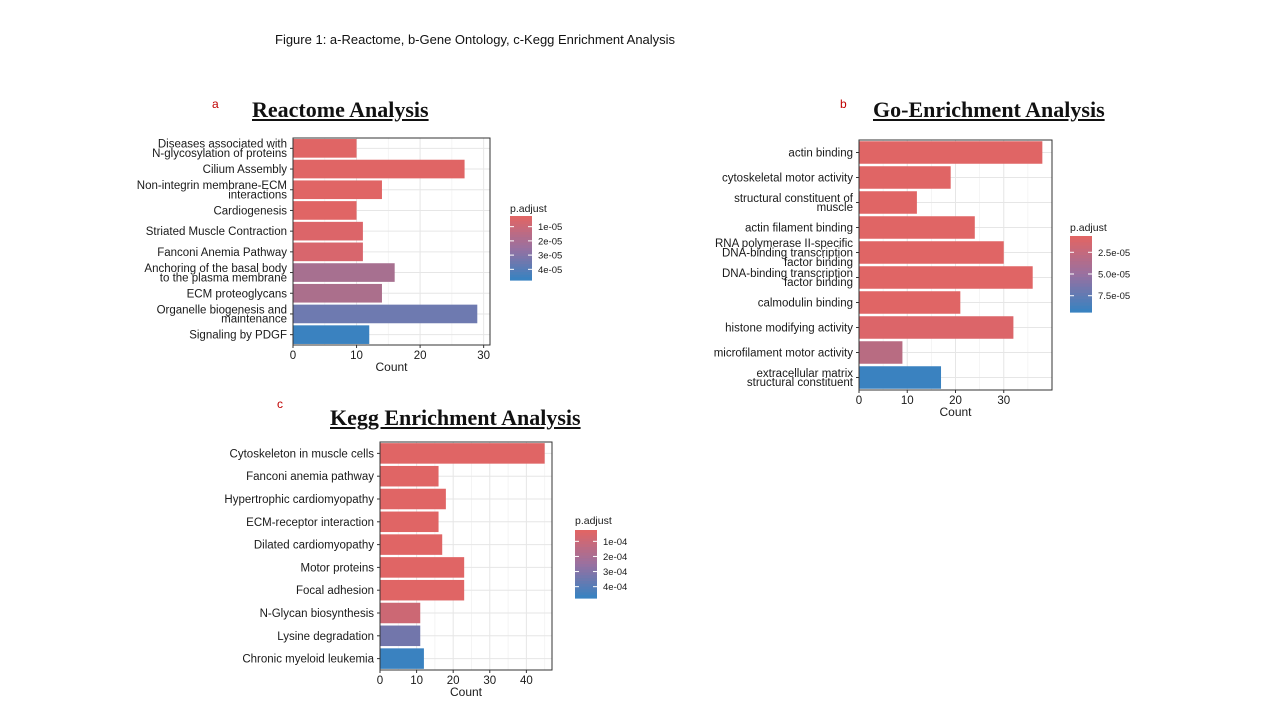 The image size is (1280, 720). Describe the element at coordinates (416, 681) in the screenshot. I see `x-tick-label-c: 10` at that location.